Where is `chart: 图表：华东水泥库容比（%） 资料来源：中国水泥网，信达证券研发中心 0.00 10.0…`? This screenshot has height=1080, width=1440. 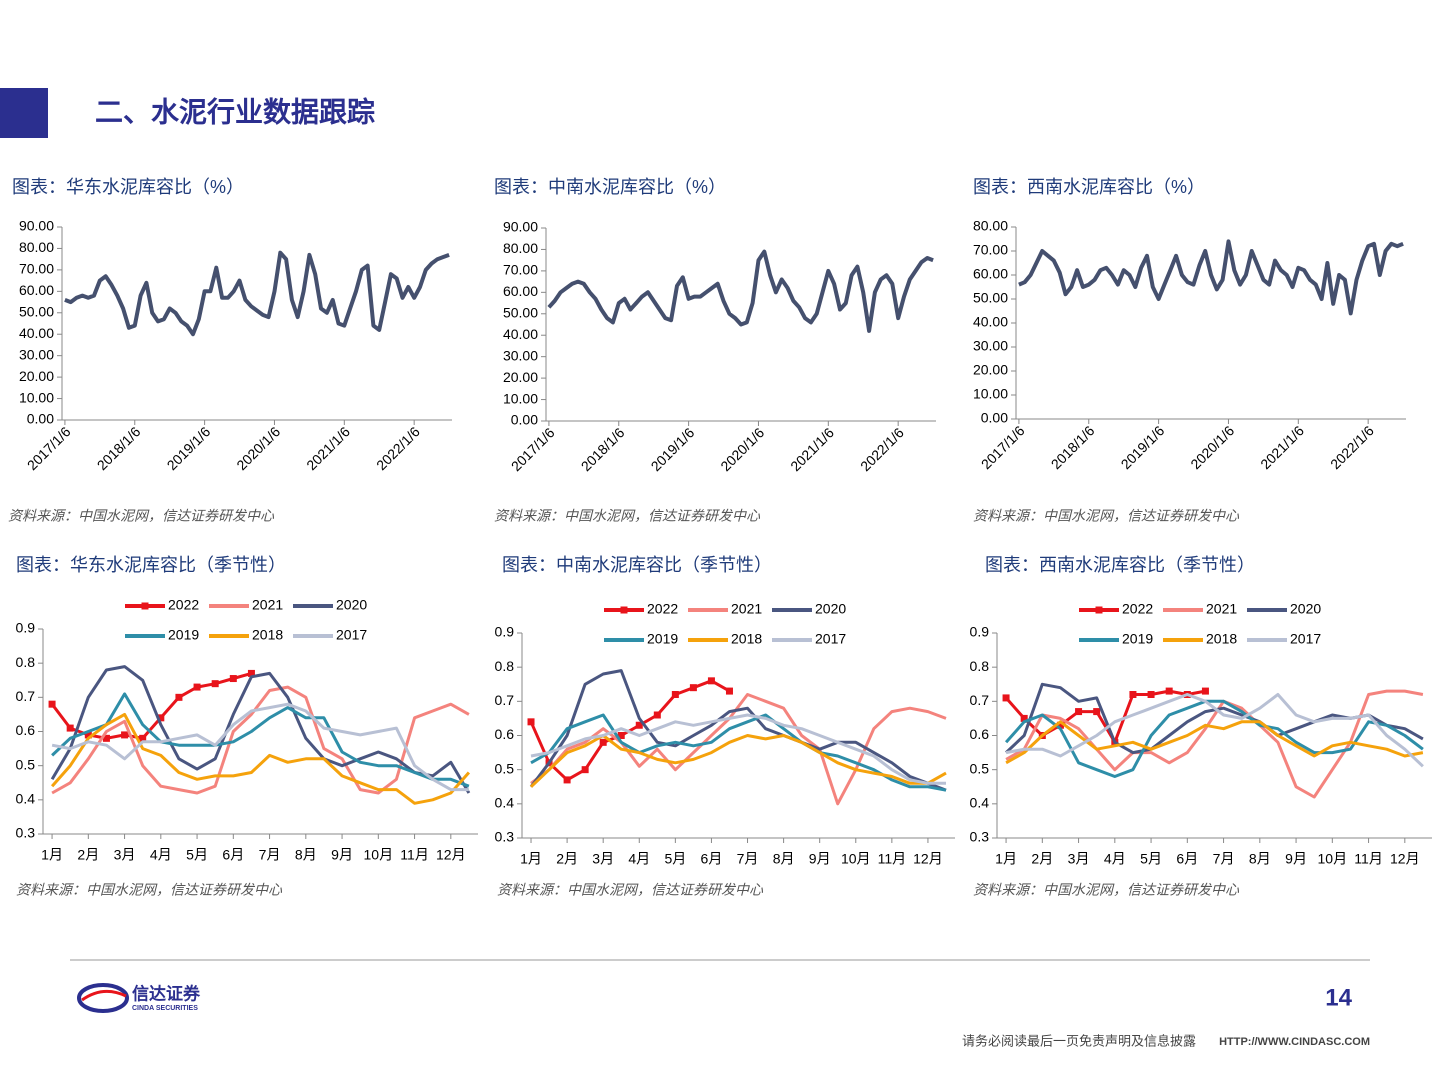 chart: 图表：华东水泥库容比（%） 资料来源：中国水泥网，信达证券研发中心 0.00 10.0… is located at coordinates (230, 350).